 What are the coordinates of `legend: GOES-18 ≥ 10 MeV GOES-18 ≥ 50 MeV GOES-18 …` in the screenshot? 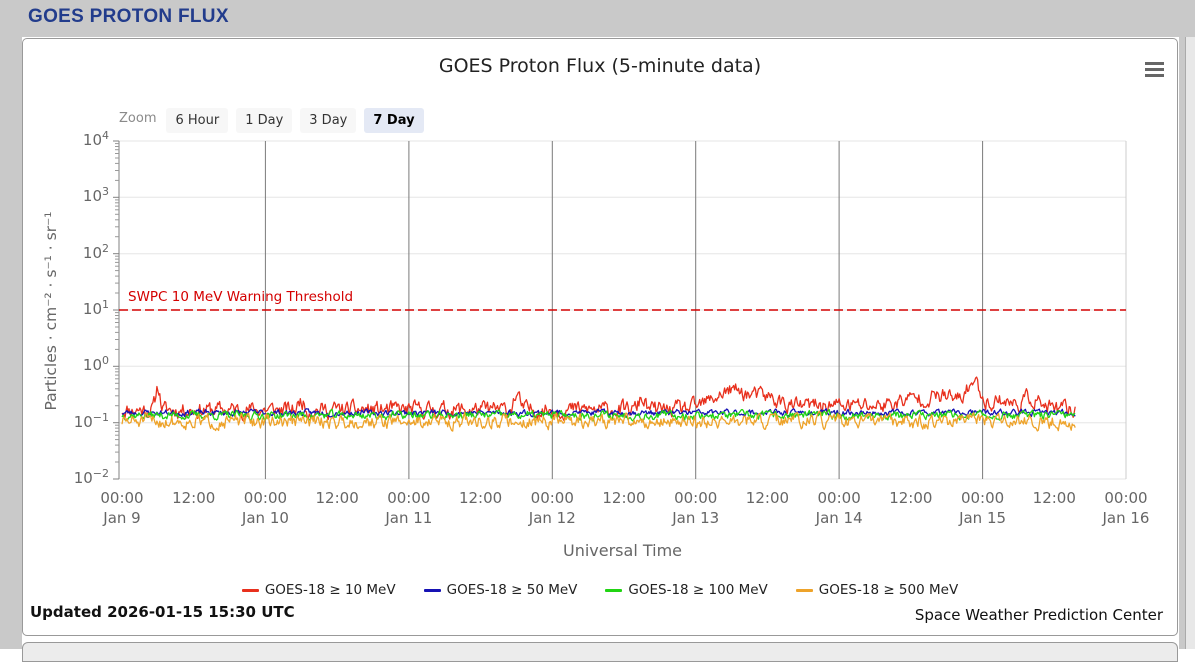 It's located at (600, 590).